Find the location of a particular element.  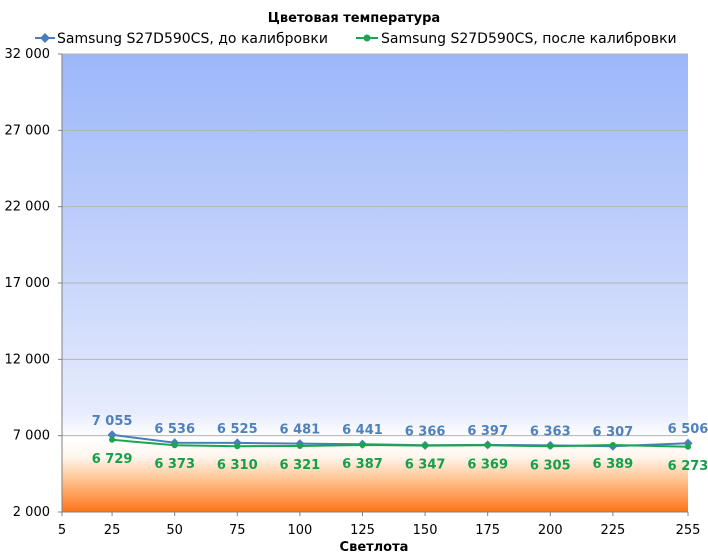

data-label: 6 441 is located at coordinates (362, 430).